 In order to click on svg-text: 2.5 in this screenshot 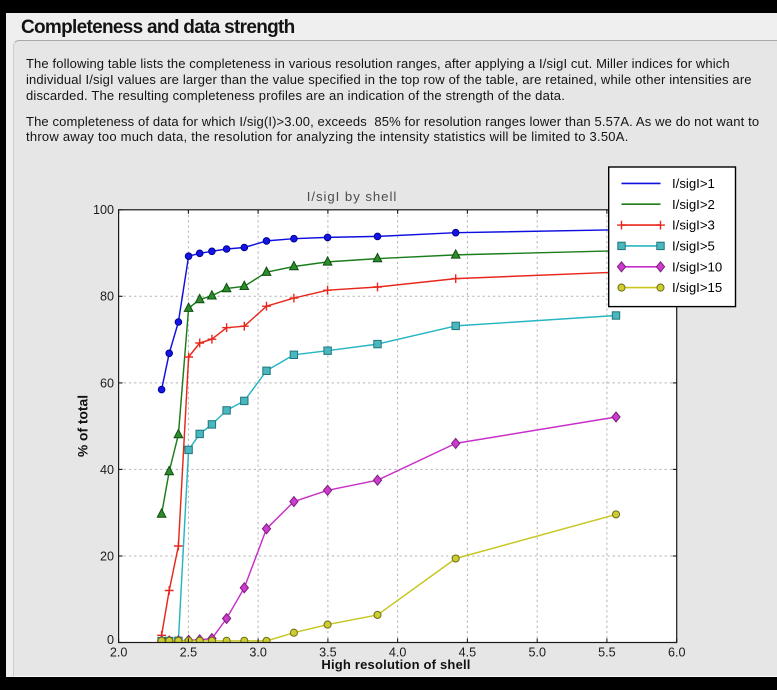, I will do `click(189, 653)`.